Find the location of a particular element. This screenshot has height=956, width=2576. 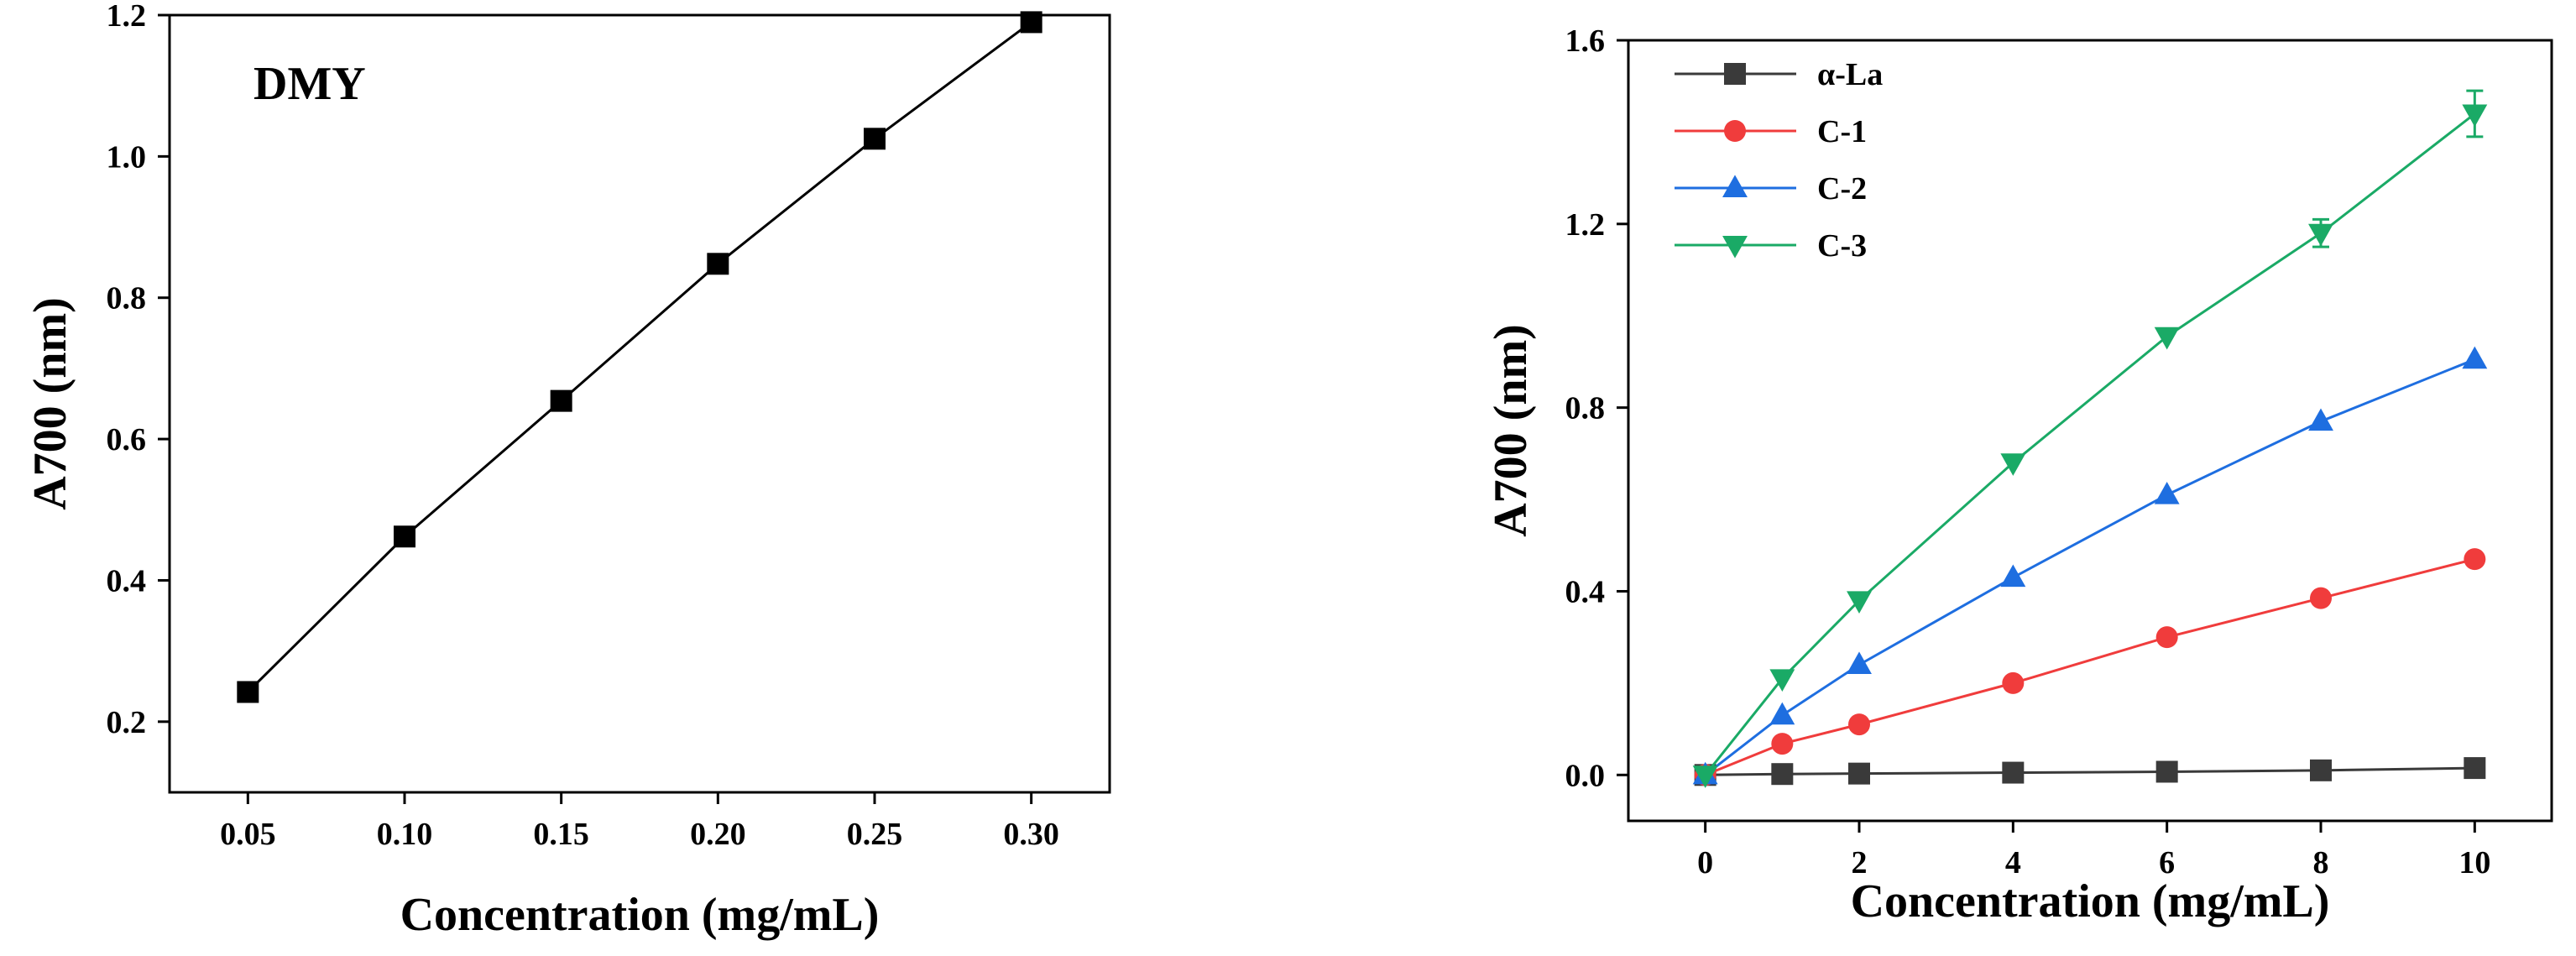

legend-label-3: C-3 is located at coordinates (1842, 246).